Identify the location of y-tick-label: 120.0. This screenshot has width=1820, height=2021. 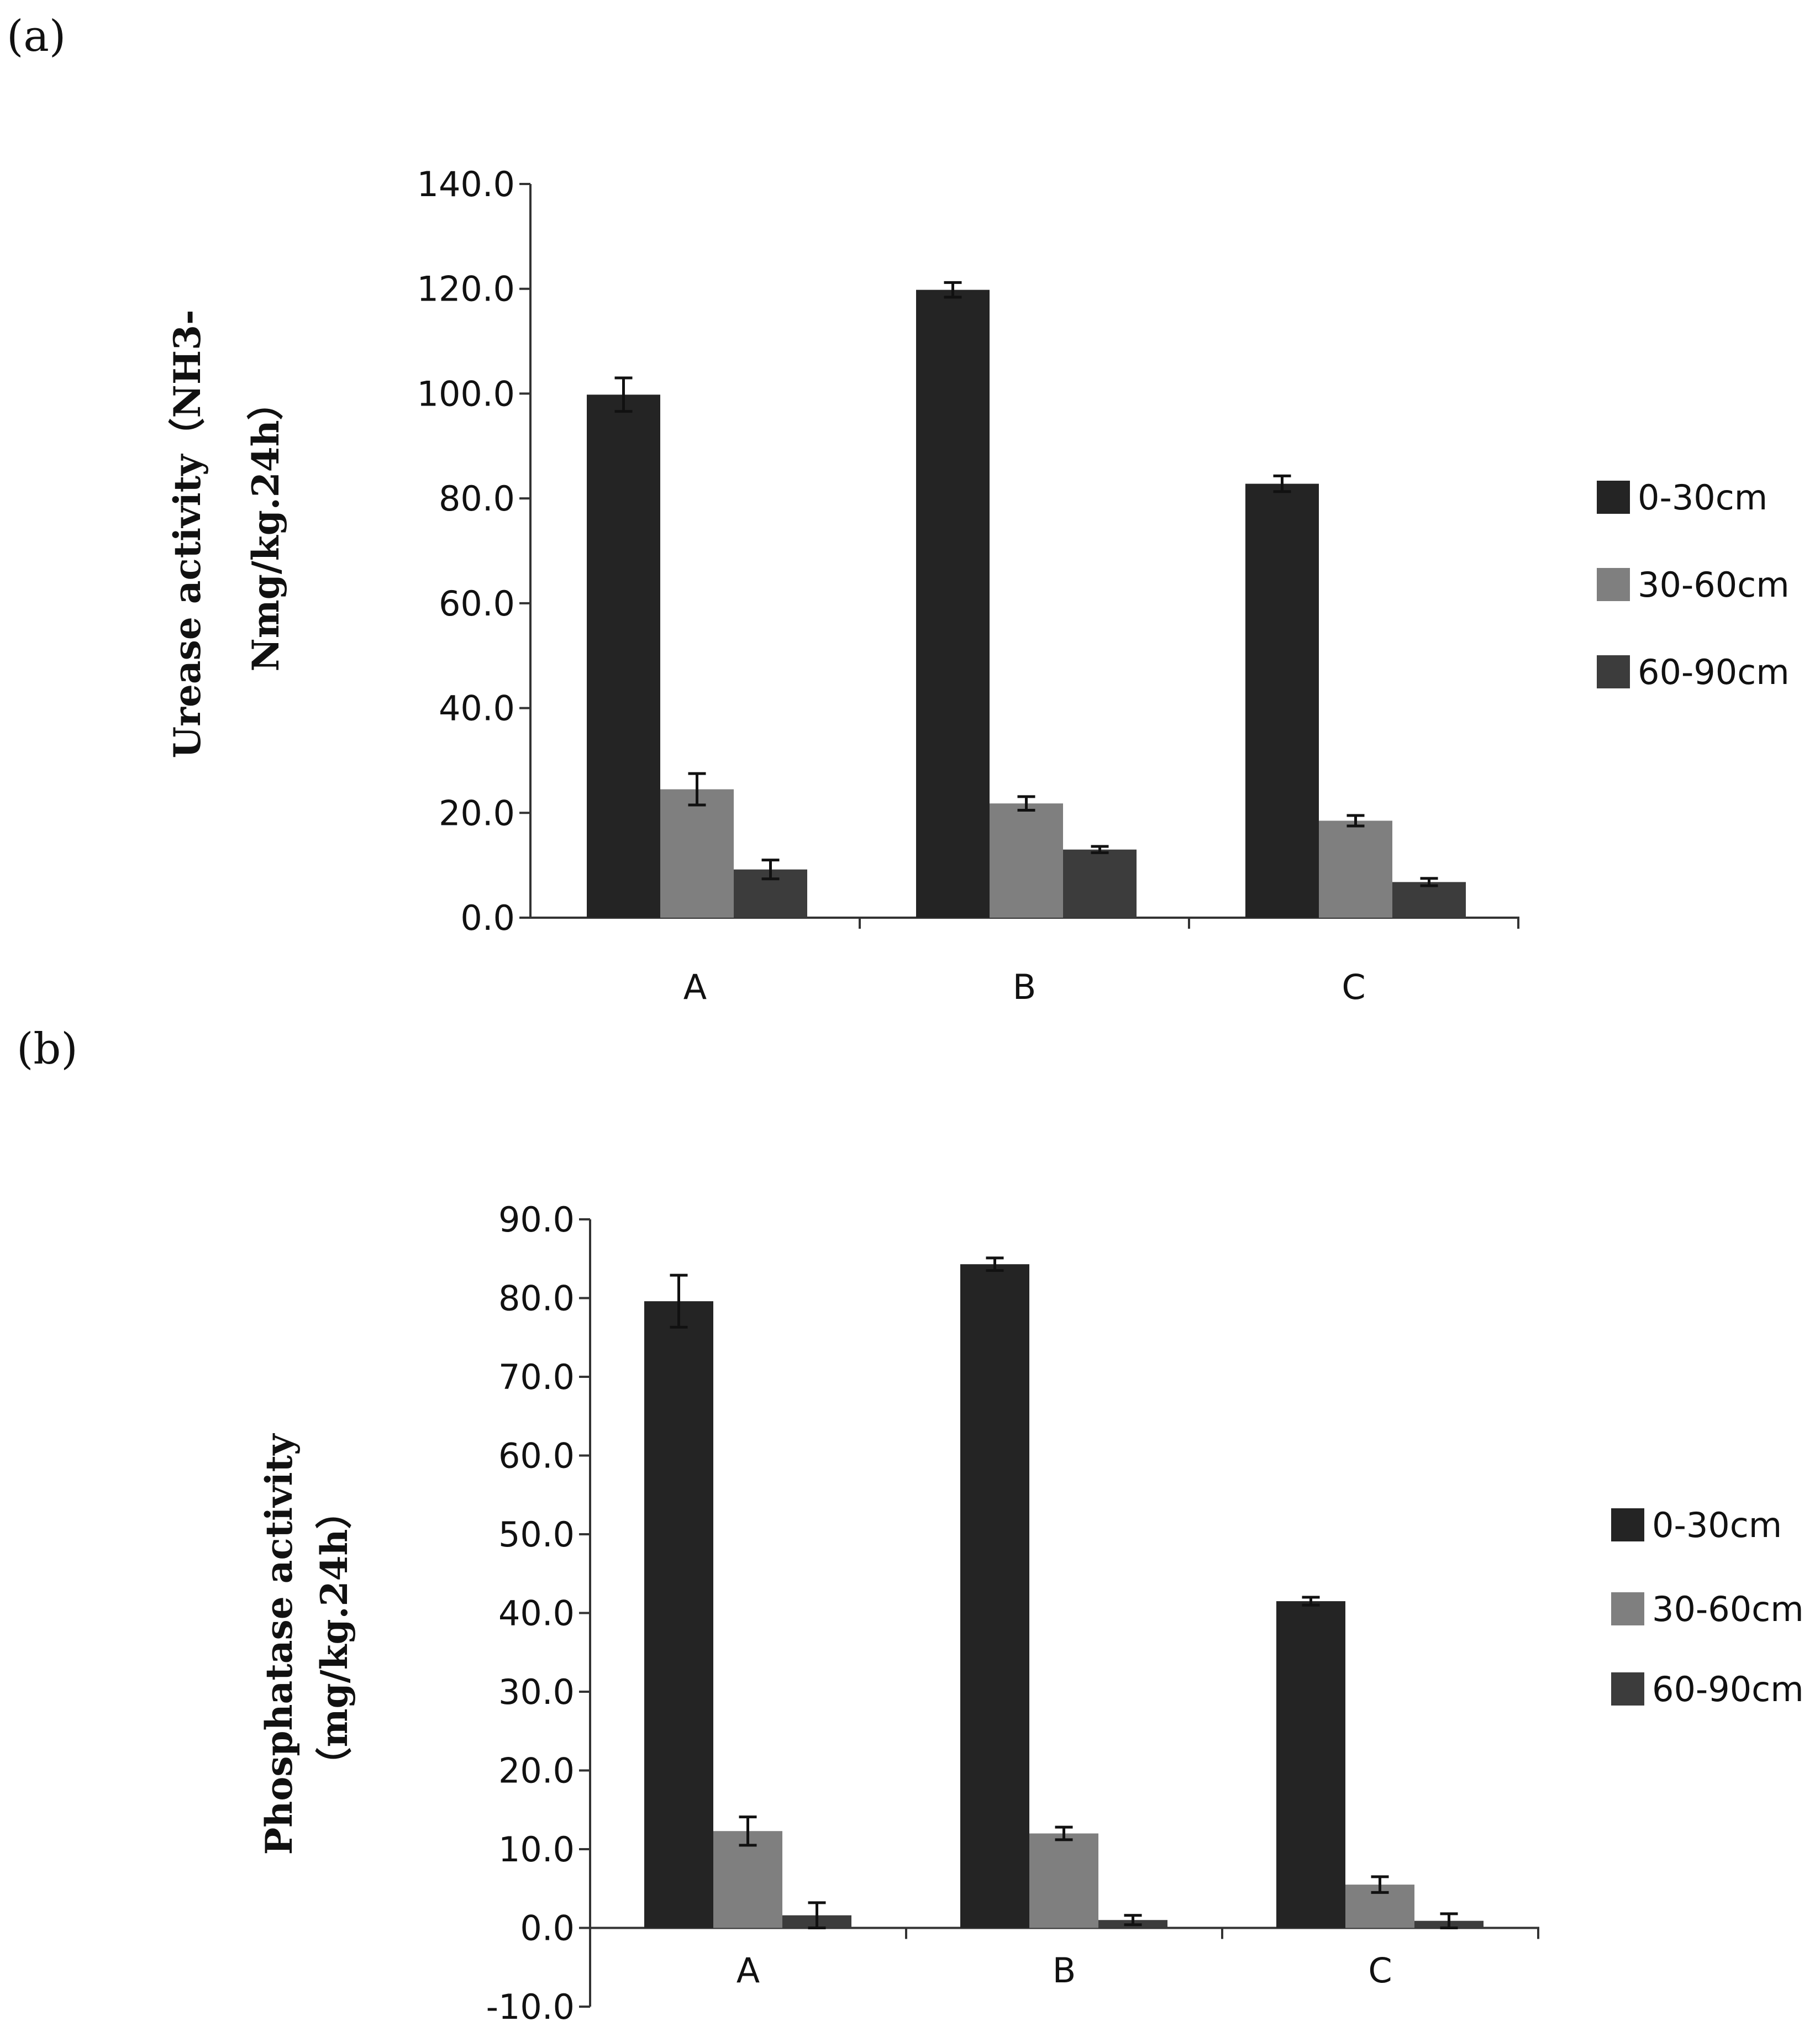
(466, 289).